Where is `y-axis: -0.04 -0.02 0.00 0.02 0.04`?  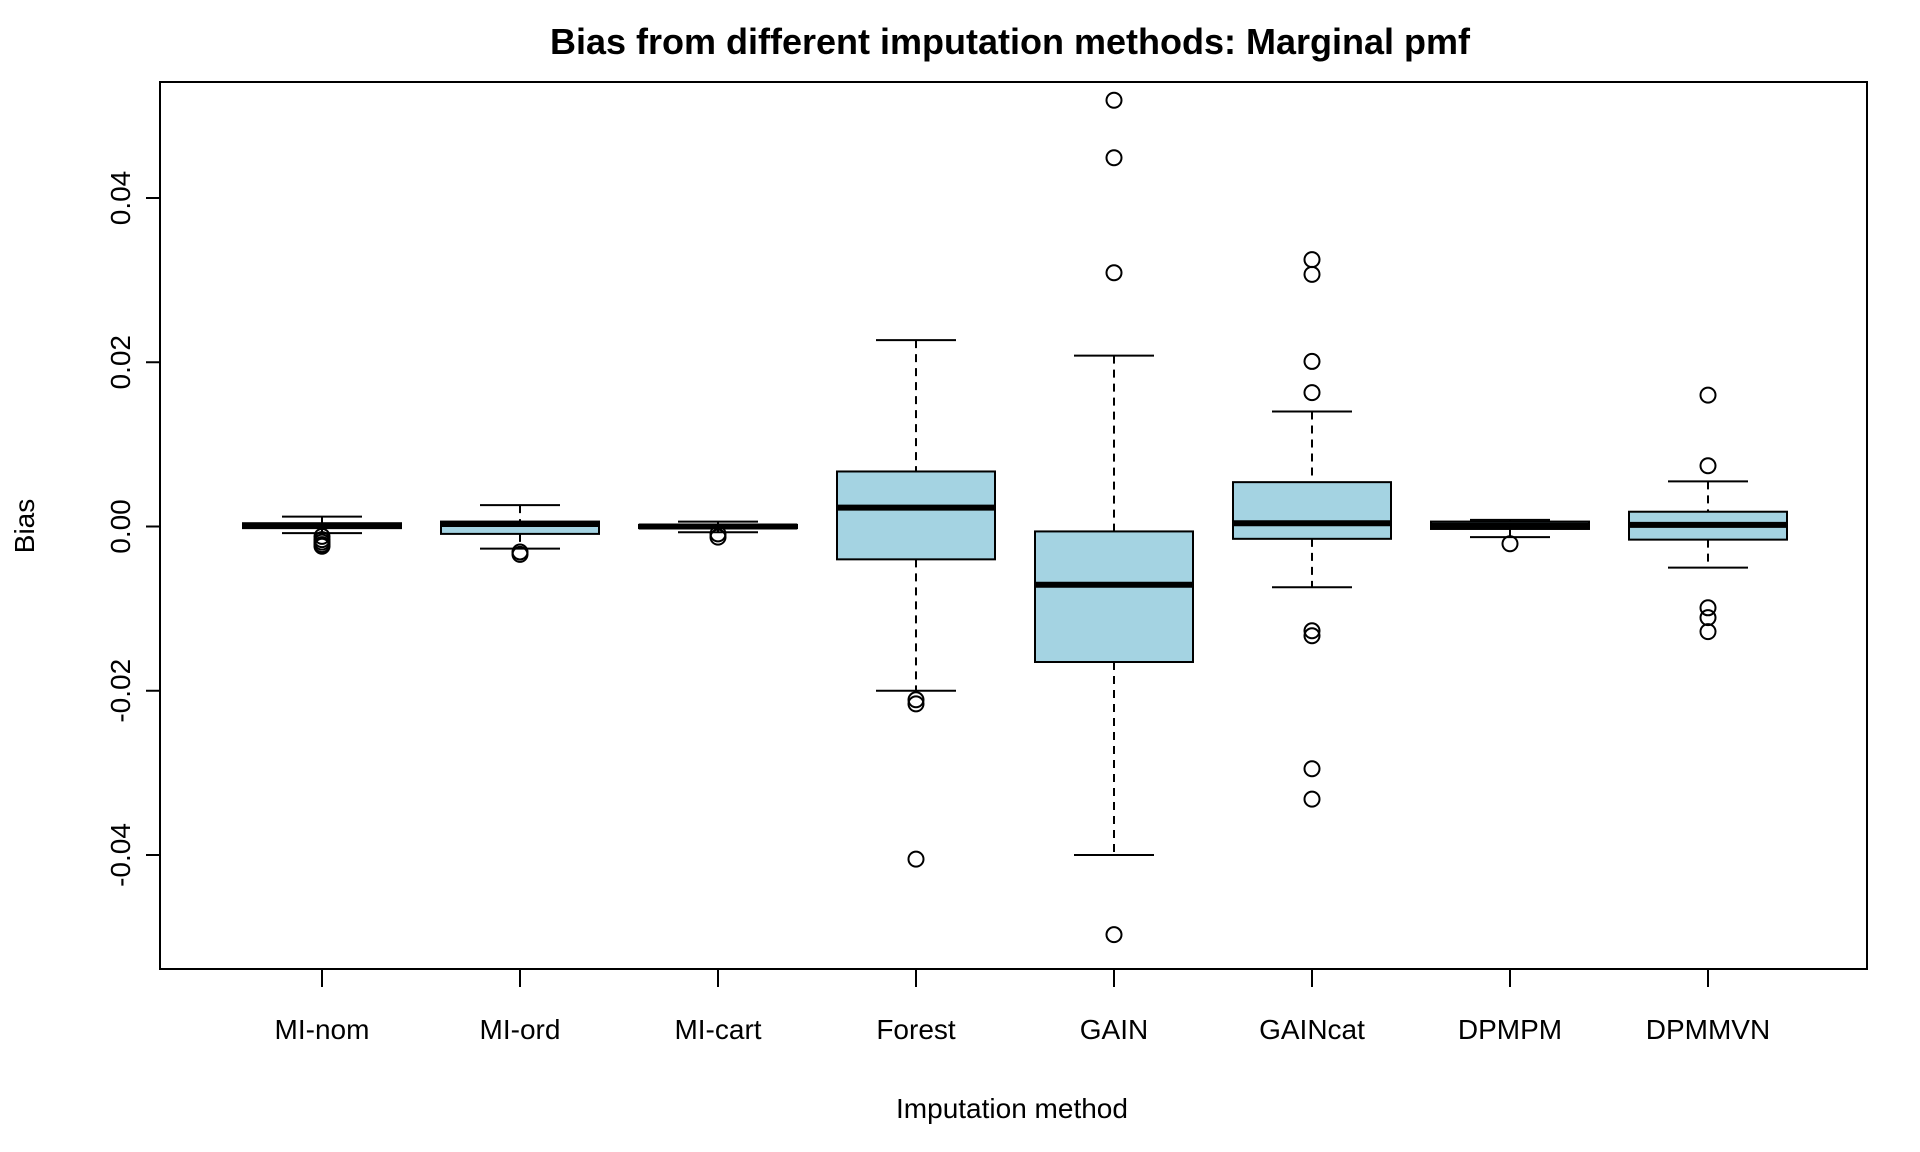 y-axis: -0.04 -0.02 0.00 0.02 0.04 is located at coordinates (132, 529).